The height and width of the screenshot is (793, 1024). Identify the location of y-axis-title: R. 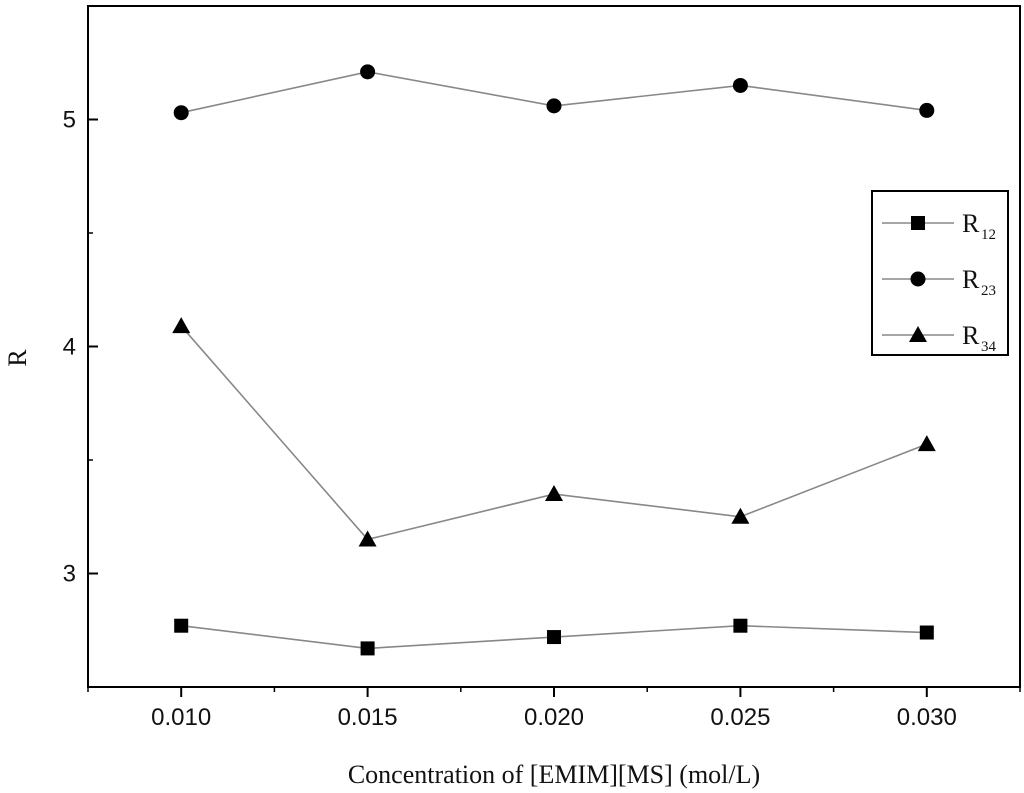
(17, 358).